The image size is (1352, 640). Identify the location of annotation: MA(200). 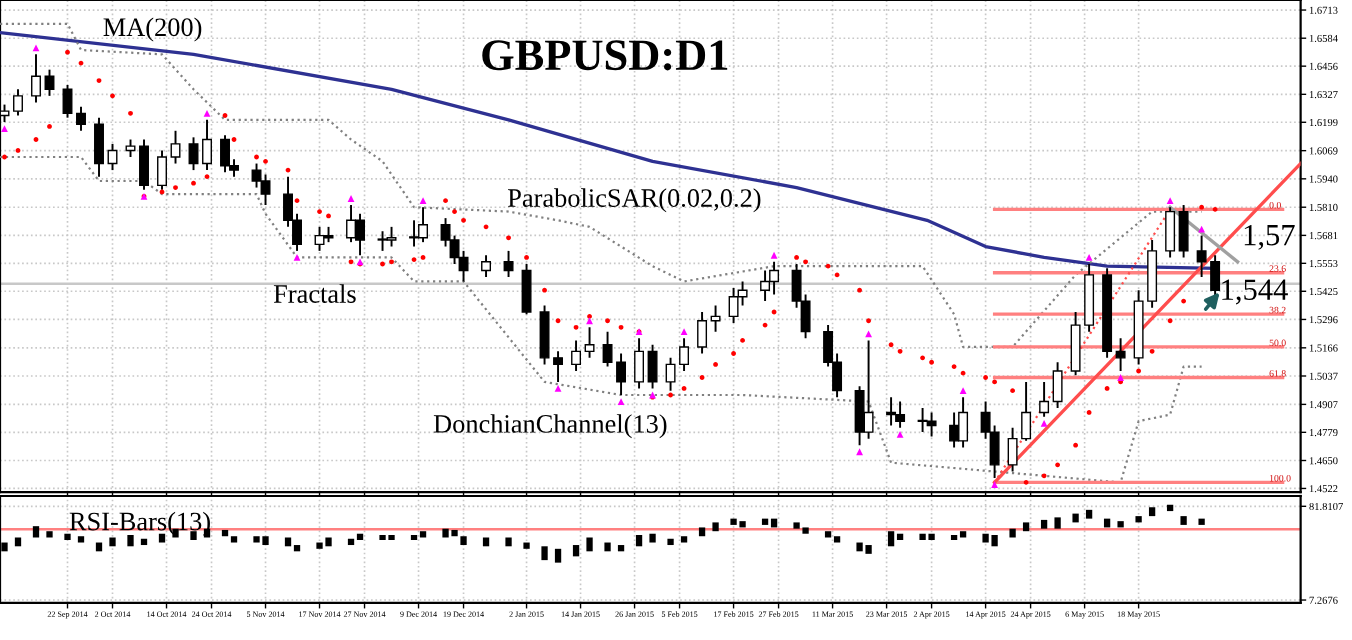
(152, 29).